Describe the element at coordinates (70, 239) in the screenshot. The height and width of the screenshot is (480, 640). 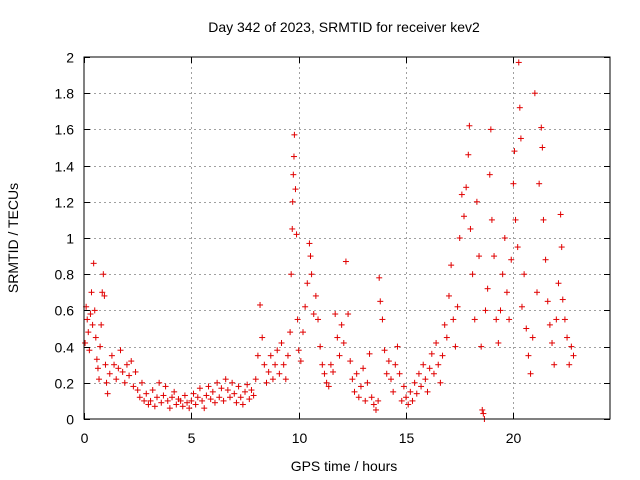
I see `y-tick-label: 1` at that location.